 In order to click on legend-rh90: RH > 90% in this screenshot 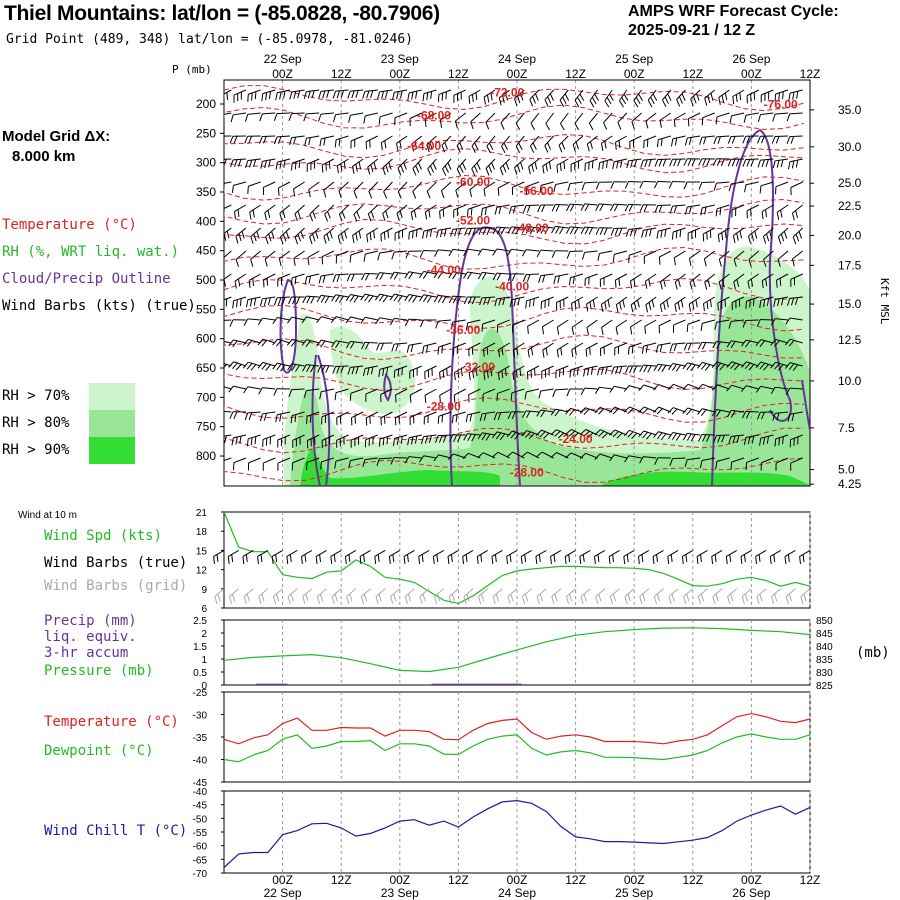, I will do `click(36, 450)`.